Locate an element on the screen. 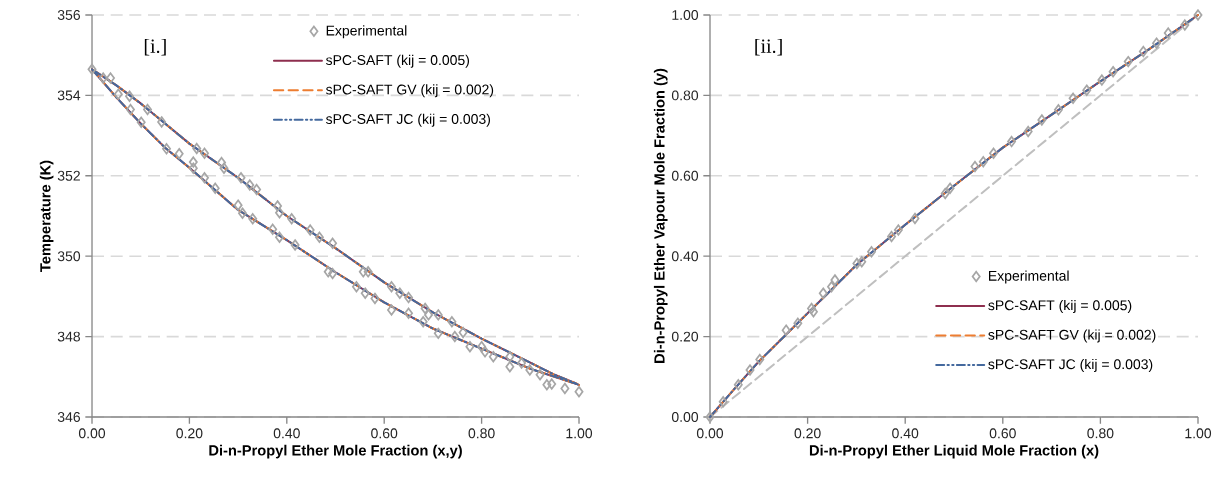 This screenshot has width=1225, height=491. y-tick-label: 356 is located at coordinates (69, 15).